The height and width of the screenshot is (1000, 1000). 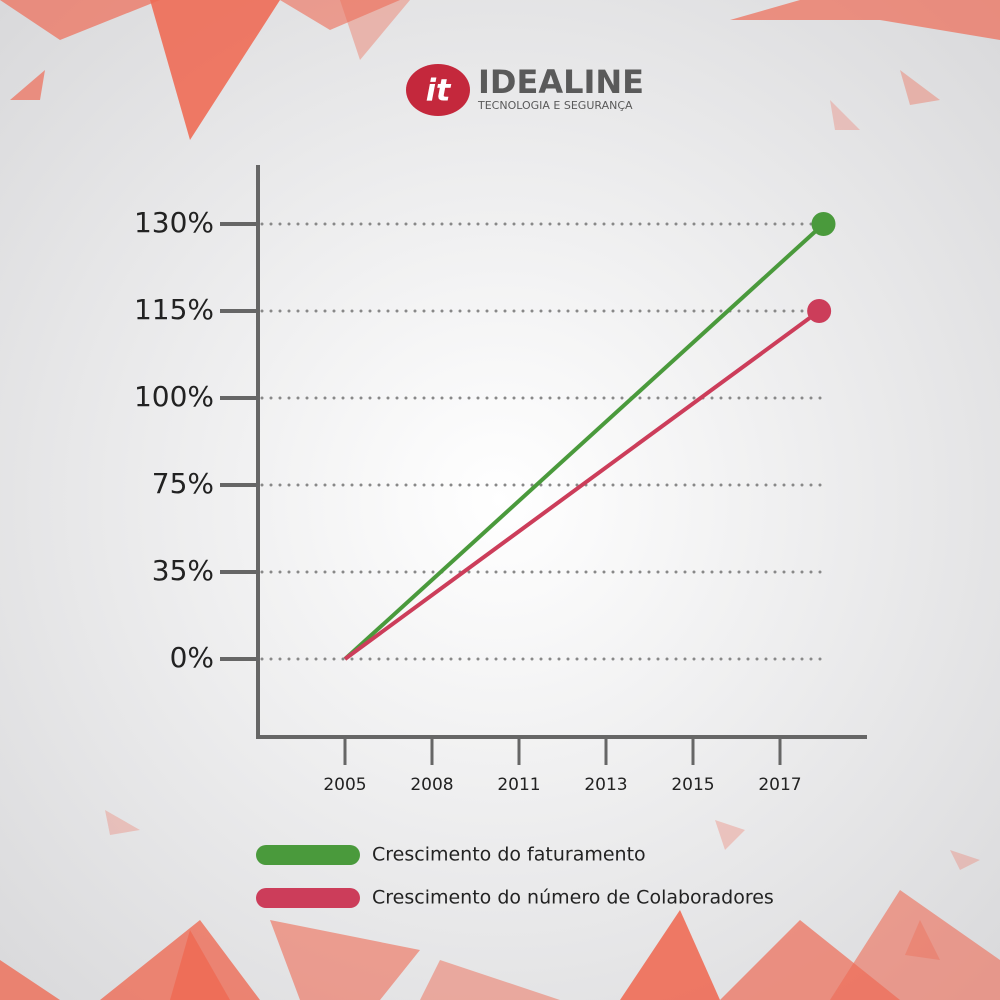 I want to click on x-tick-label: 2008, so click(x=431, y=785).